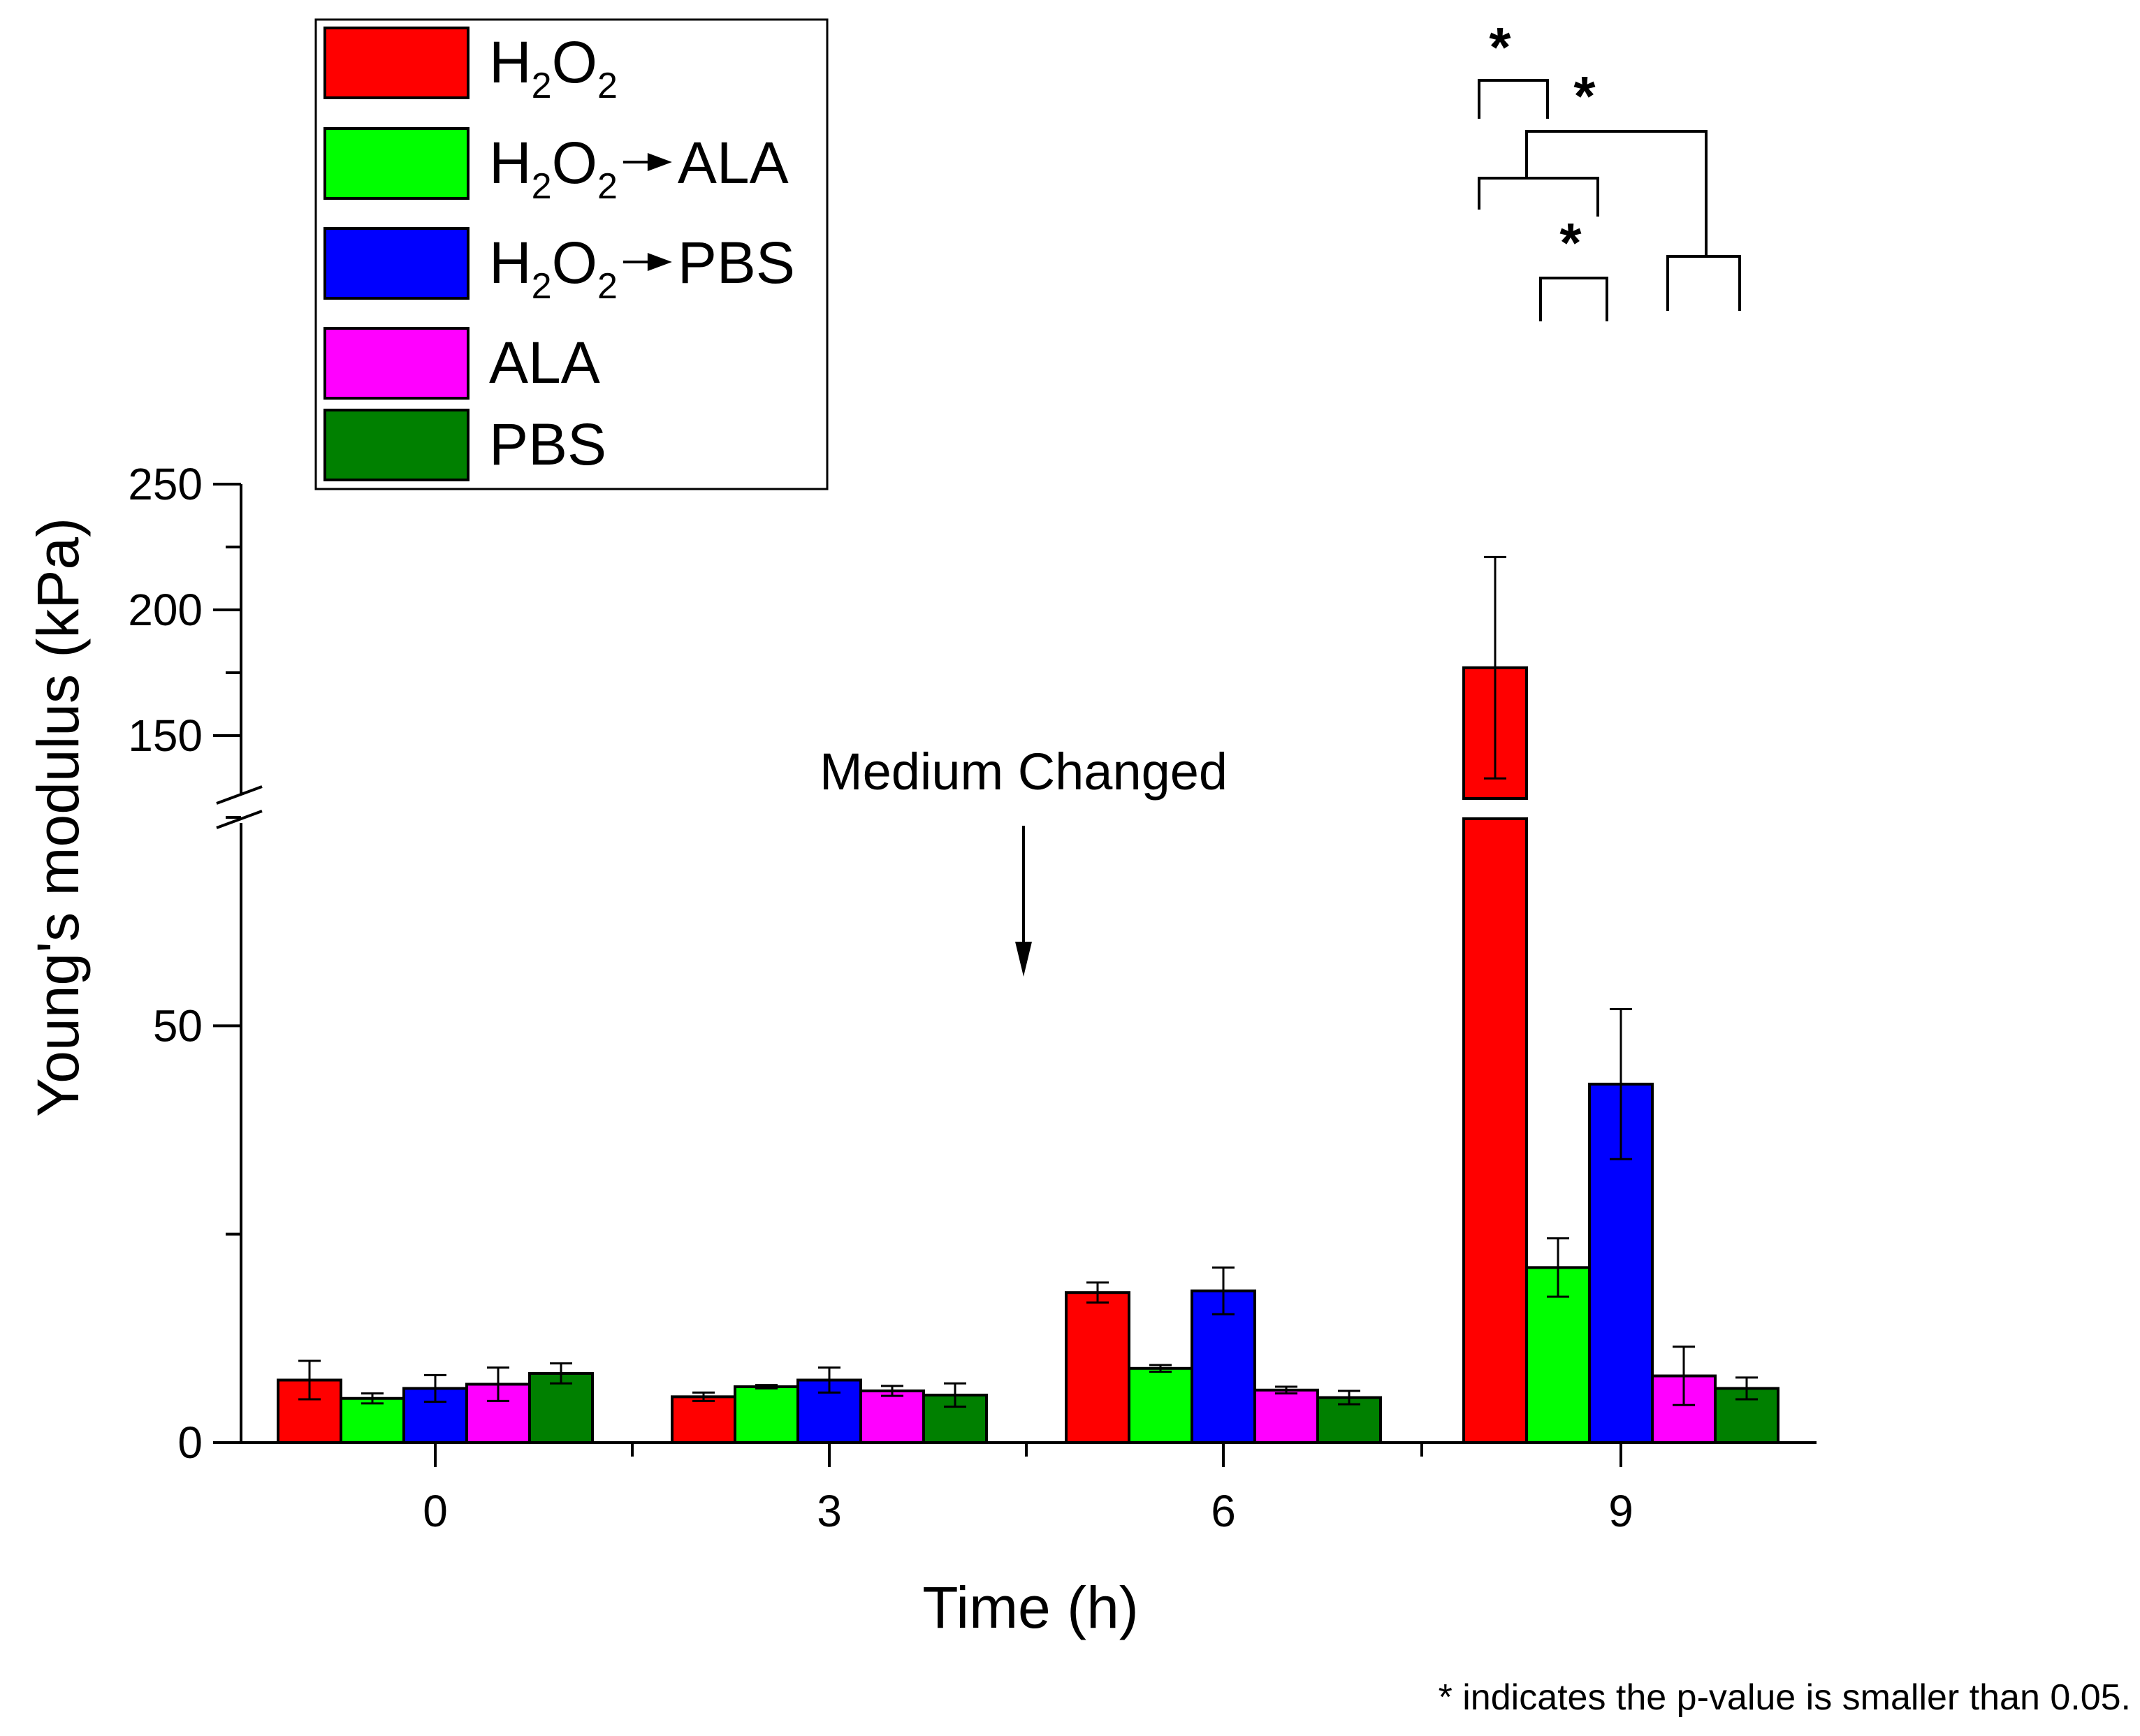  I want to click on bar-H2O2→ALA-6, so click(1160, 1405).